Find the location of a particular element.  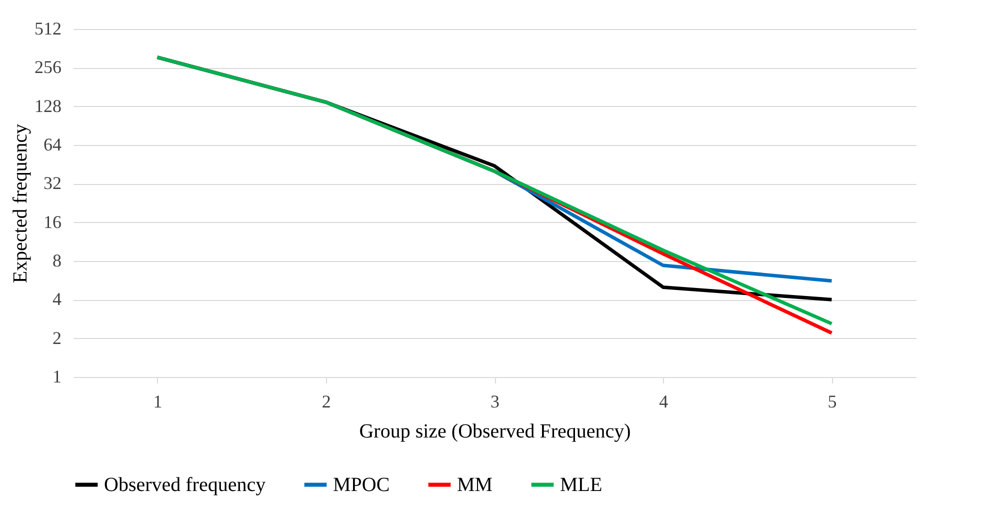

x-tick-label: 1 is located at coordinates (157, 402).